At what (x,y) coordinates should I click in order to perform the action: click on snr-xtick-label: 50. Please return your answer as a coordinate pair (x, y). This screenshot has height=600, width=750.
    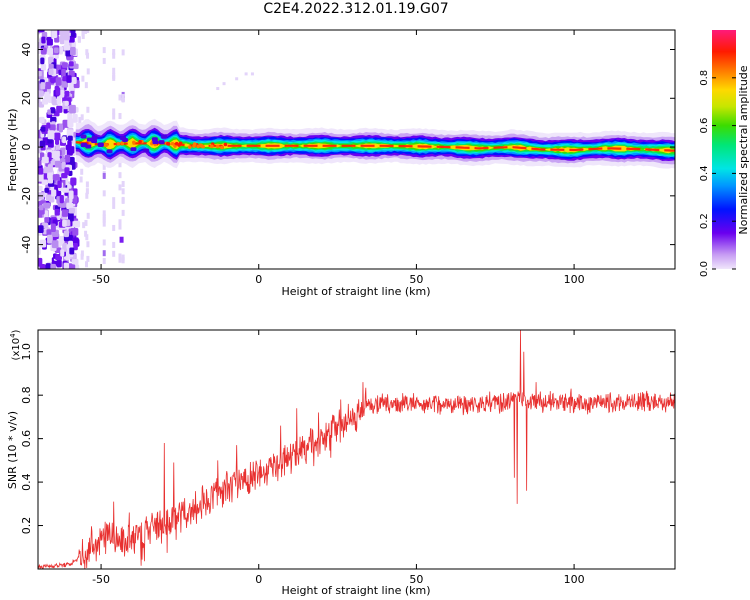
    Looking at the image, I should click on (416, 579).